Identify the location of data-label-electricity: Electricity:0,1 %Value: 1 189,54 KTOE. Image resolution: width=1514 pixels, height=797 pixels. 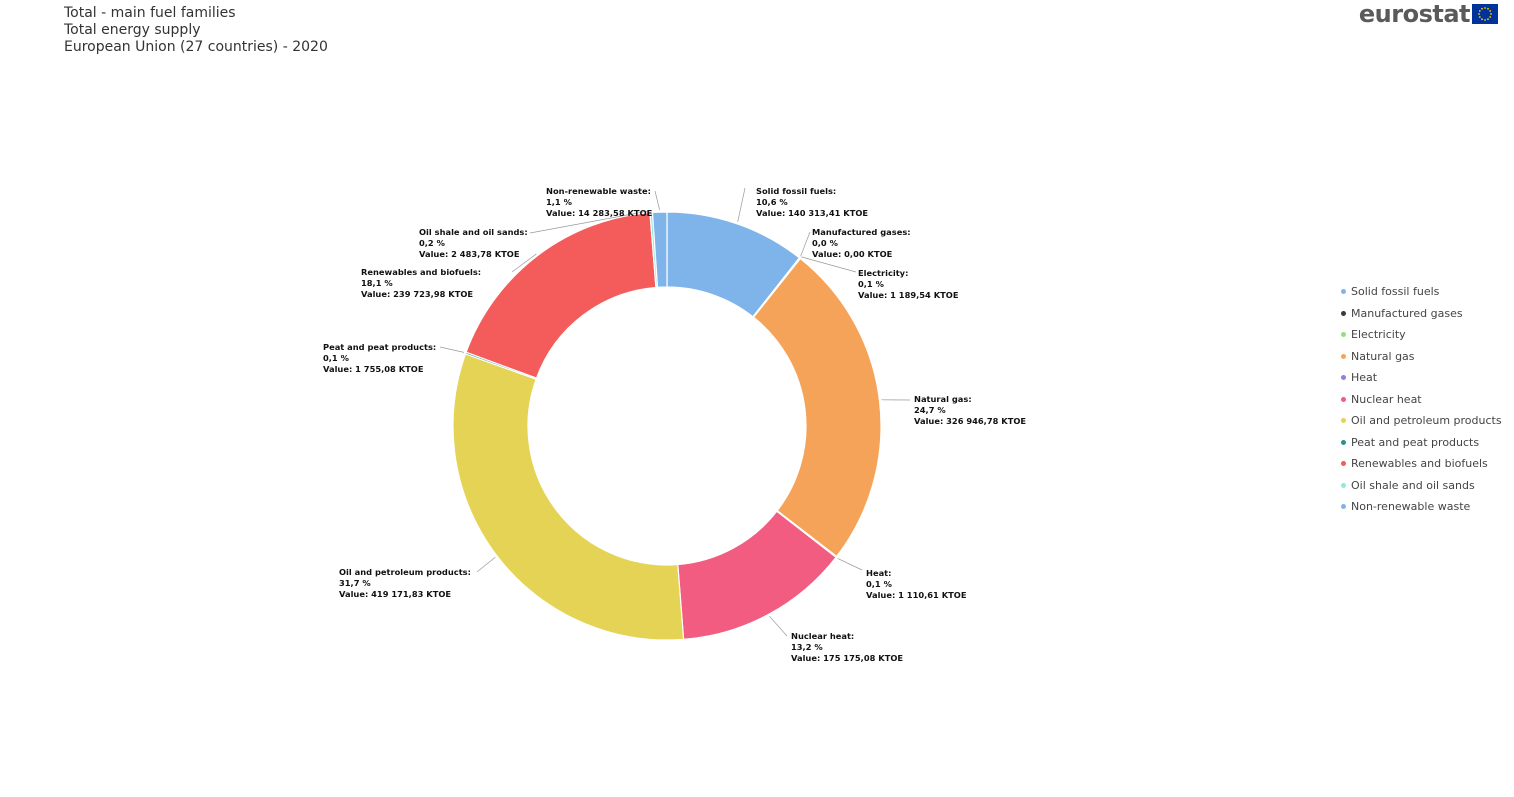
(908, 284).